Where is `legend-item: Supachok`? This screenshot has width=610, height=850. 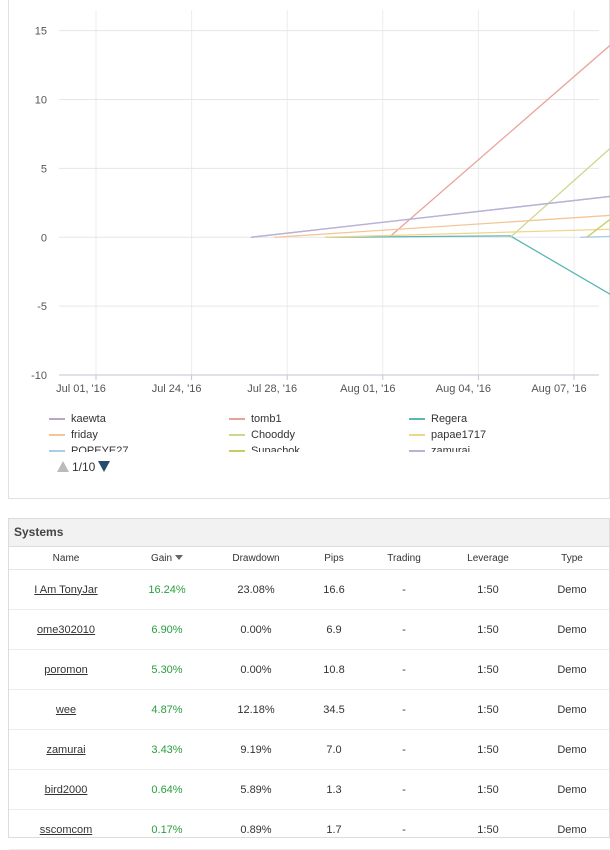 legend-item: Supachok is located at coordinates (264, 447).